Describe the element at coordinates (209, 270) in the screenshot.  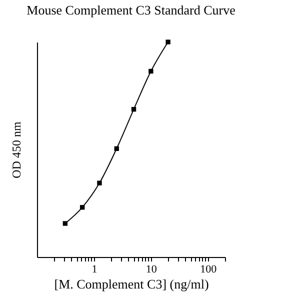
I see `x-tick-label: 100` at that location.